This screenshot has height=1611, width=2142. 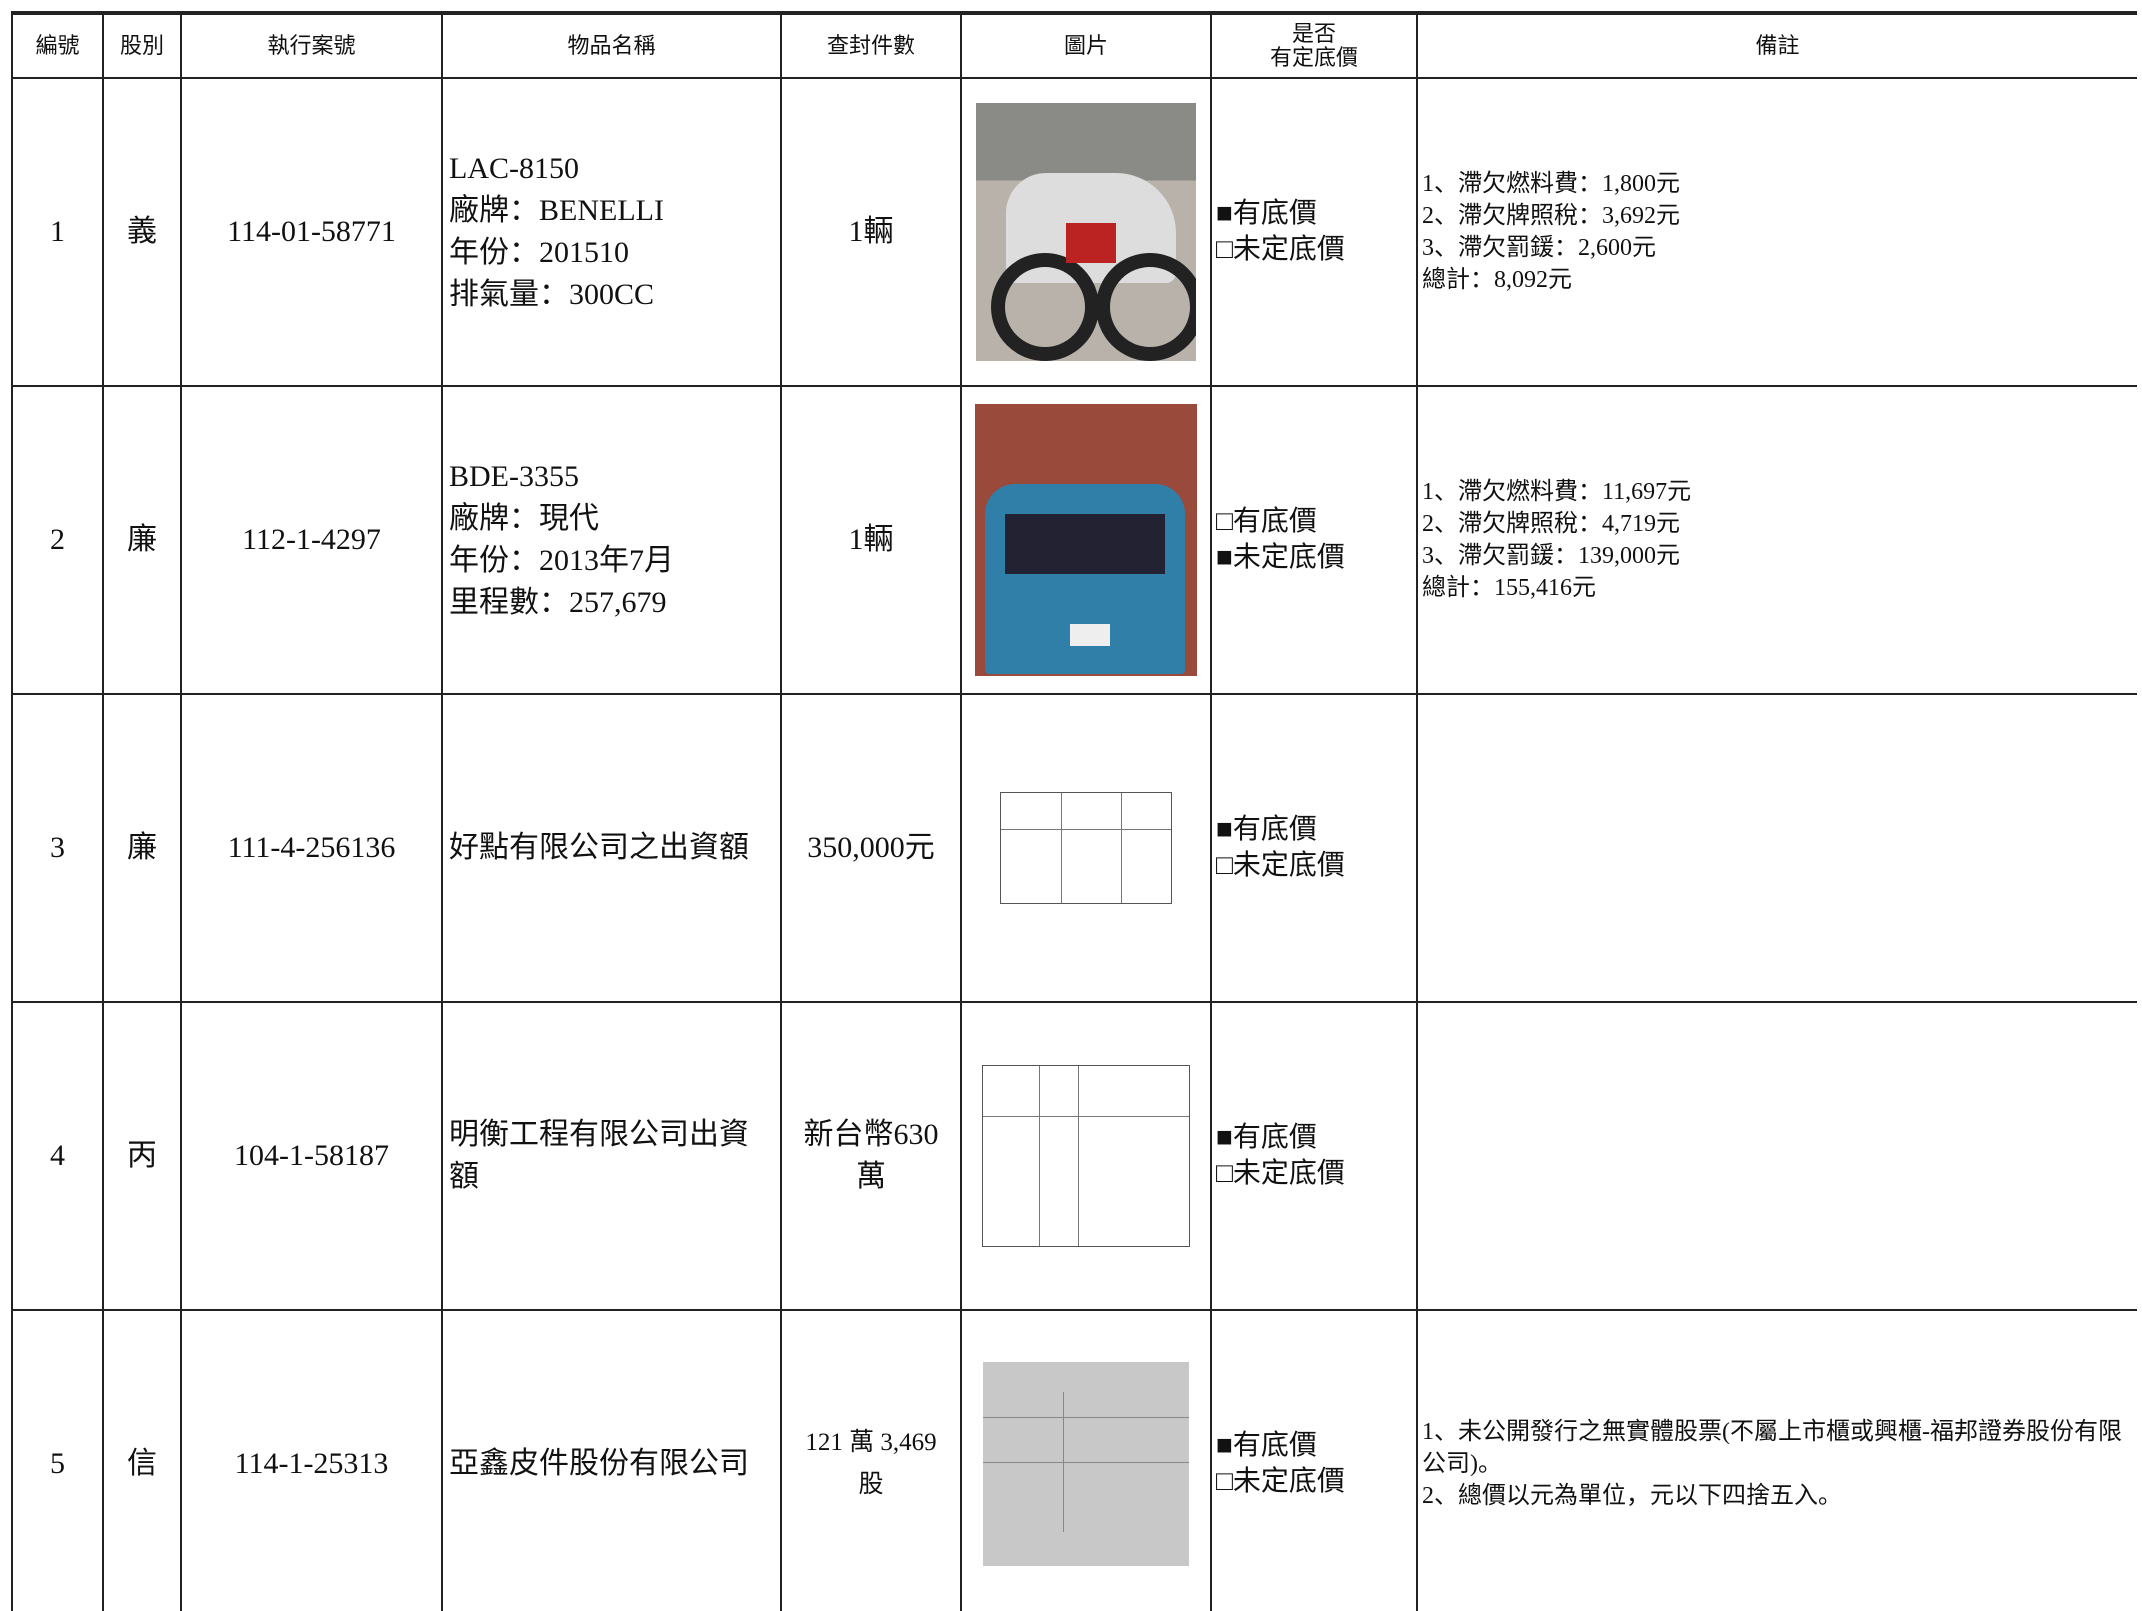 I want to click on row-number: 1, so click(x=57, y=231).